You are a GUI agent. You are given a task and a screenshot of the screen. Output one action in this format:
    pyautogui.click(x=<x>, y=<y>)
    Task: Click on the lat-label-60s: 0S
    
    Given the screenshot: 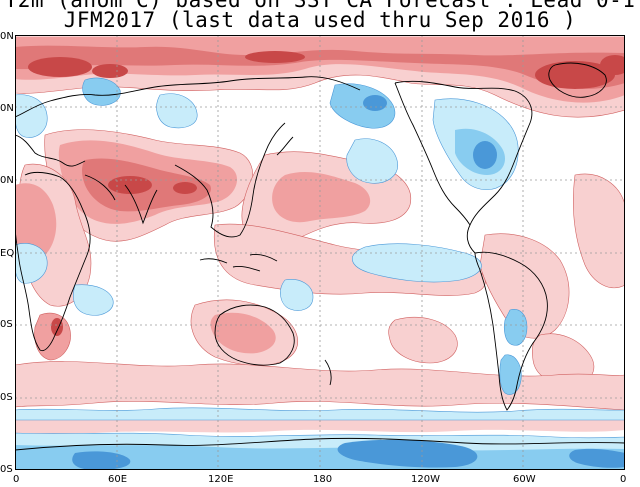 What is the action you would take?
    pyautogui.click(x=6, y=469)
    